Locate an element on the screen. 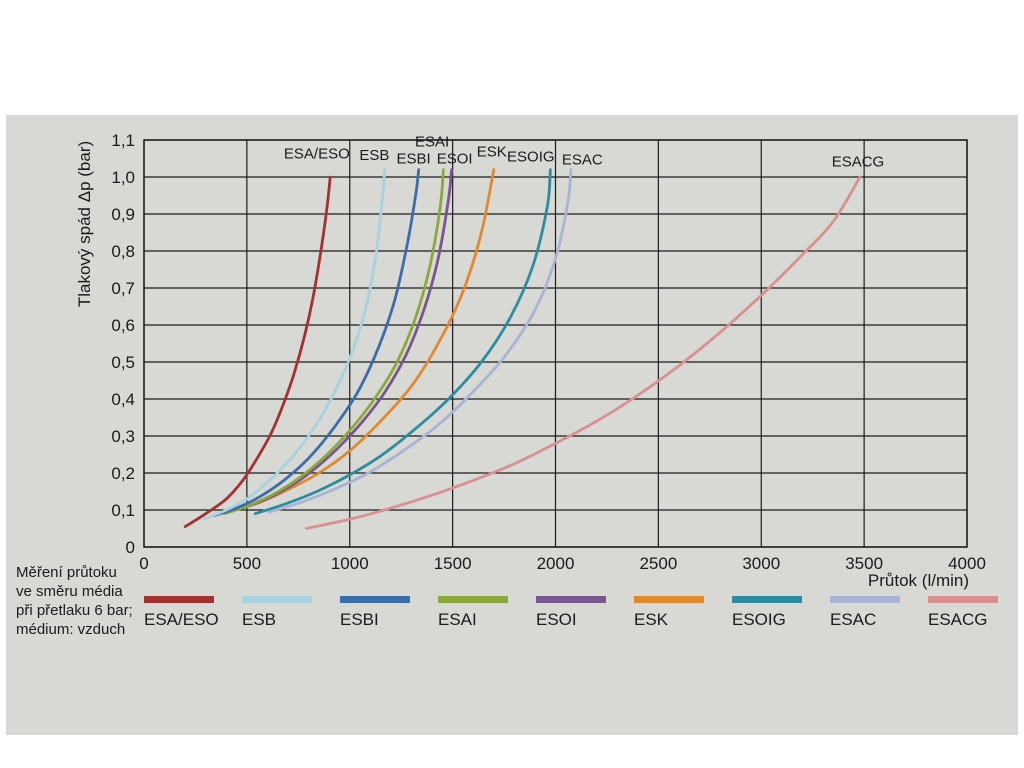 The height and width of the screenshot is (768, 1024). note-line-3: při přetlaku 6 bar; is located at coordinates (74, 610).